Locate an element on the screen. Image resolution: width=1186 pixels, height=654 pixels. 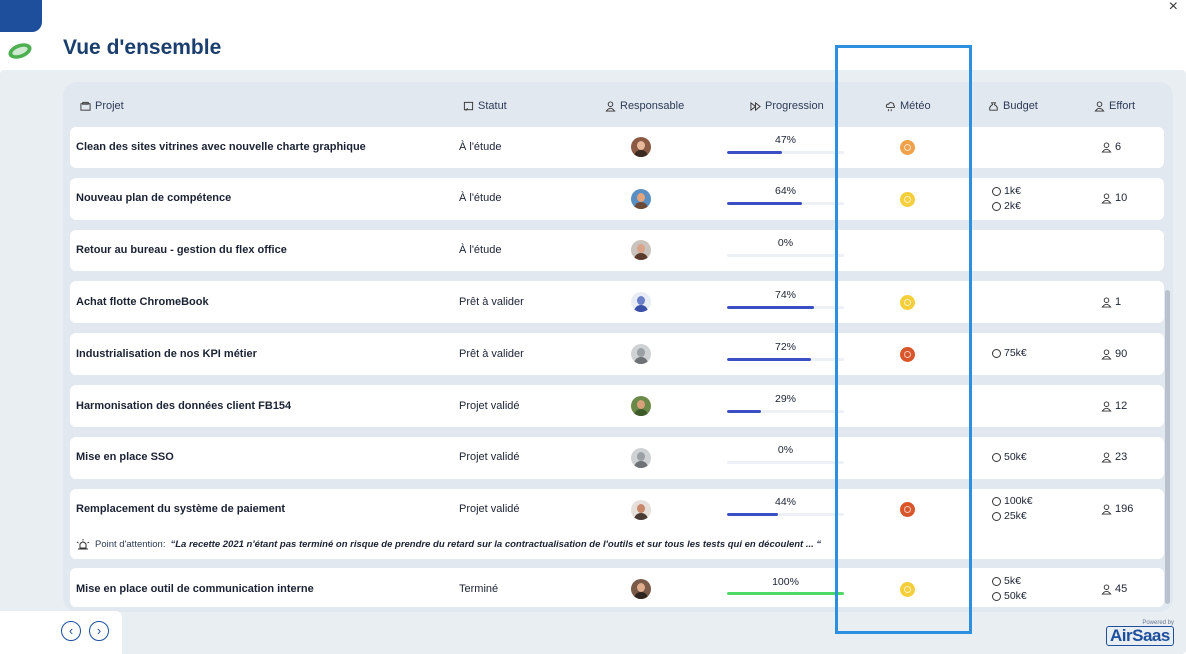
project-status: Terminé is located at coordinates (479, 589).